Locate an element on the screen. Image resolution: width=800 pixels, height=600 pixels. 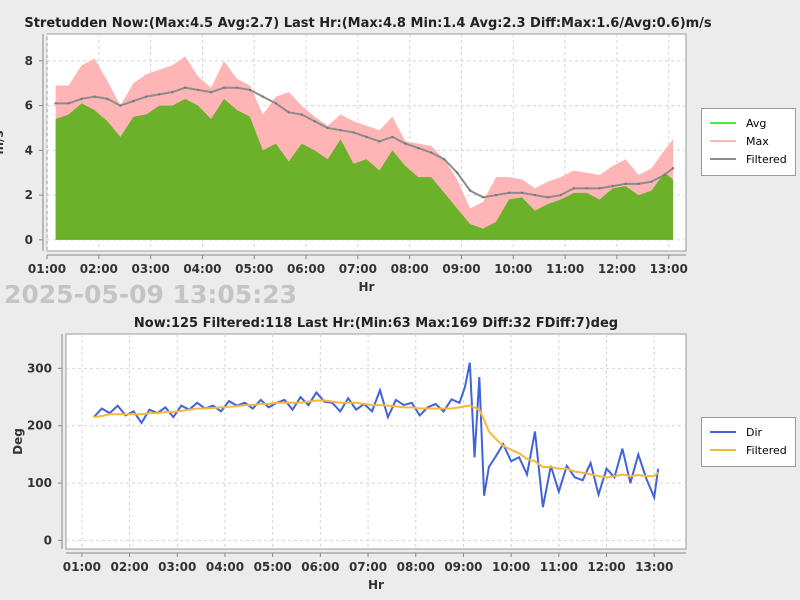
direction-legend: Dir Filtered is located at coordinates (748, 442).